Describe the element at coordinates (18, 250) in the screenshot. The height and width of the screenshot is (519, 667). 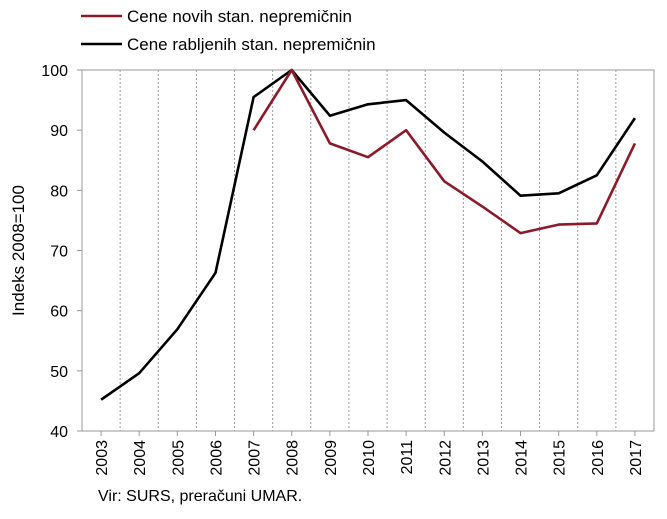
I see `y-axis-title: Indeks 2008=100` at that location.